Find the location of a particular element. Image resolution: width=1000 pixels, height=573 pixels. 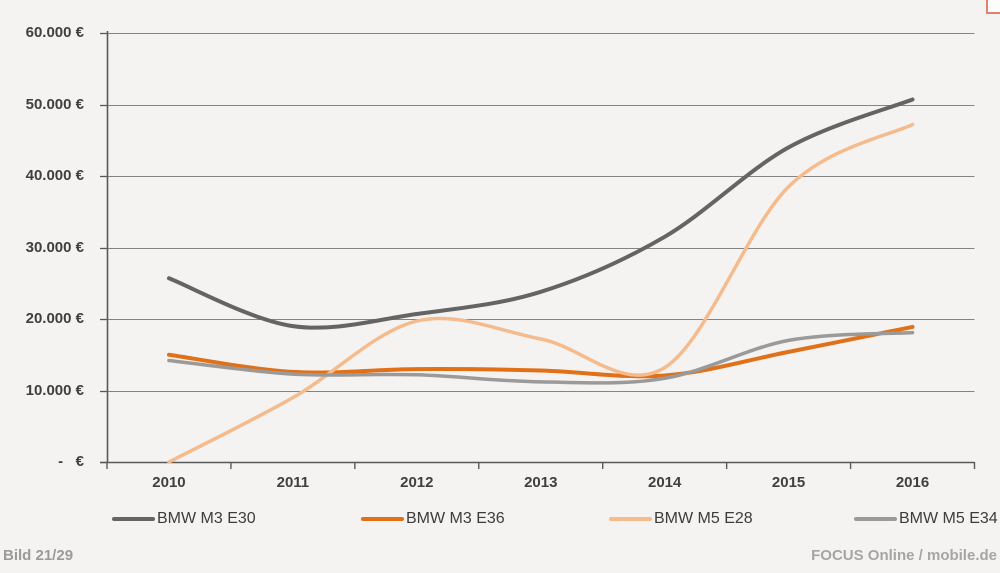

series-line-bmw-m3-e36 is located at coordinates (540, 351).